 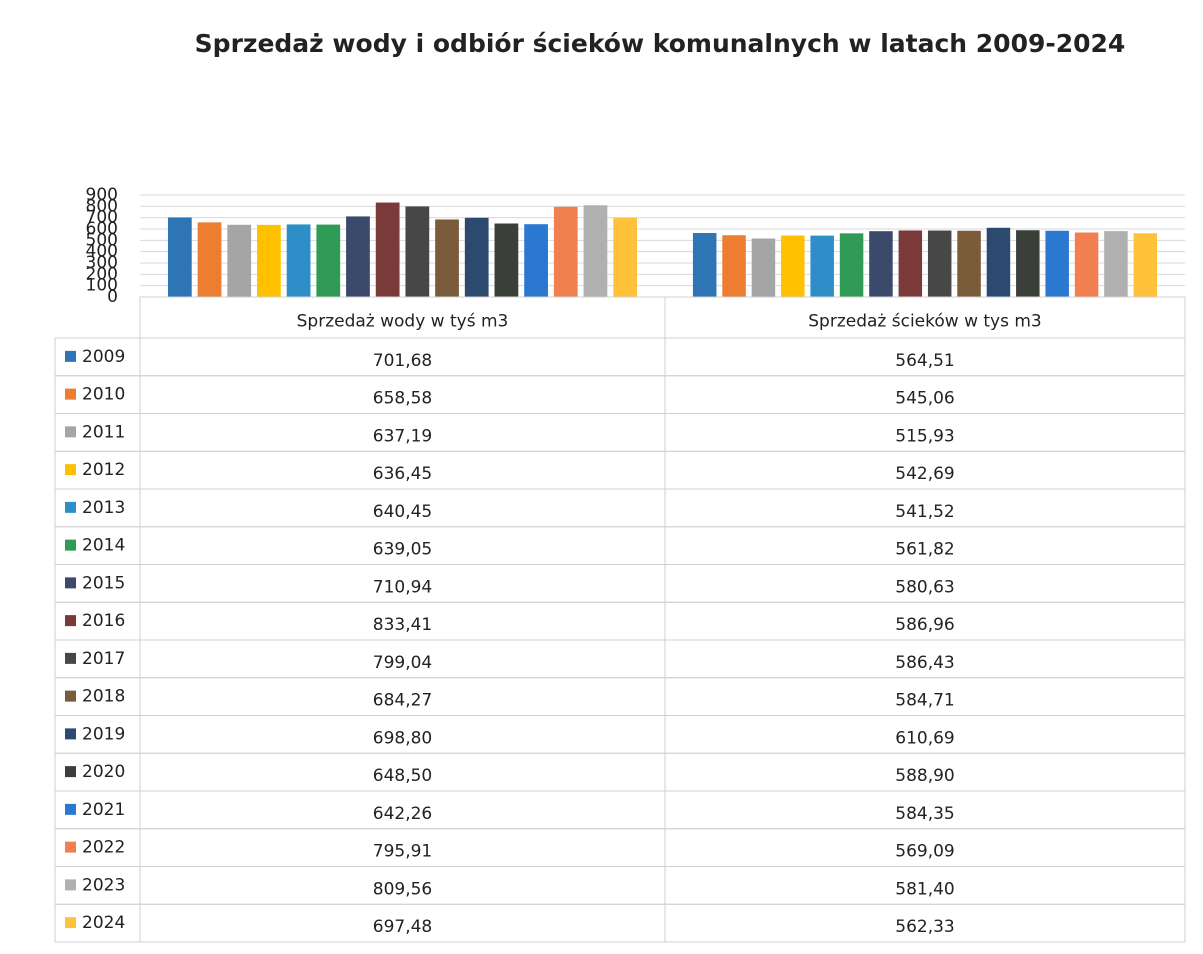 I want to click on legend-label: 2010, so click(x=103, y=395).